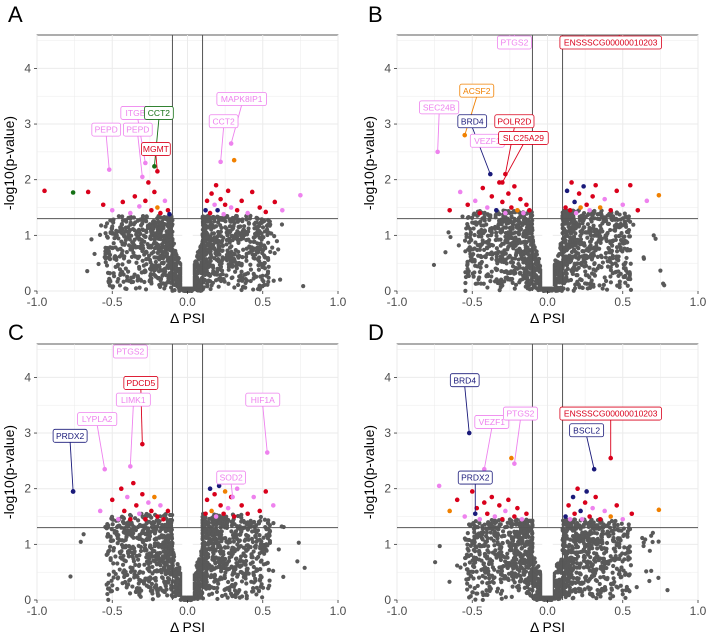  What do you see at coordinates (195, 253) in the screenshot?
I see `background-points` at bounding box center [195, 253].